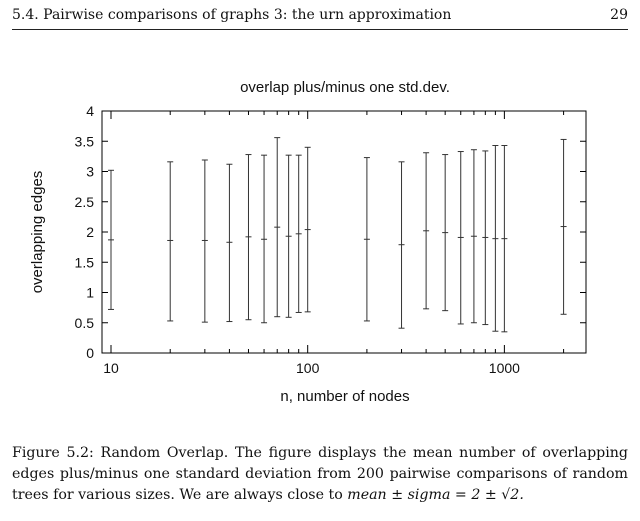  What do you see at coordinates (85, 323) in the screenshot?
I see `y-tick-label: 0.5` at bounding box center [85, 323].